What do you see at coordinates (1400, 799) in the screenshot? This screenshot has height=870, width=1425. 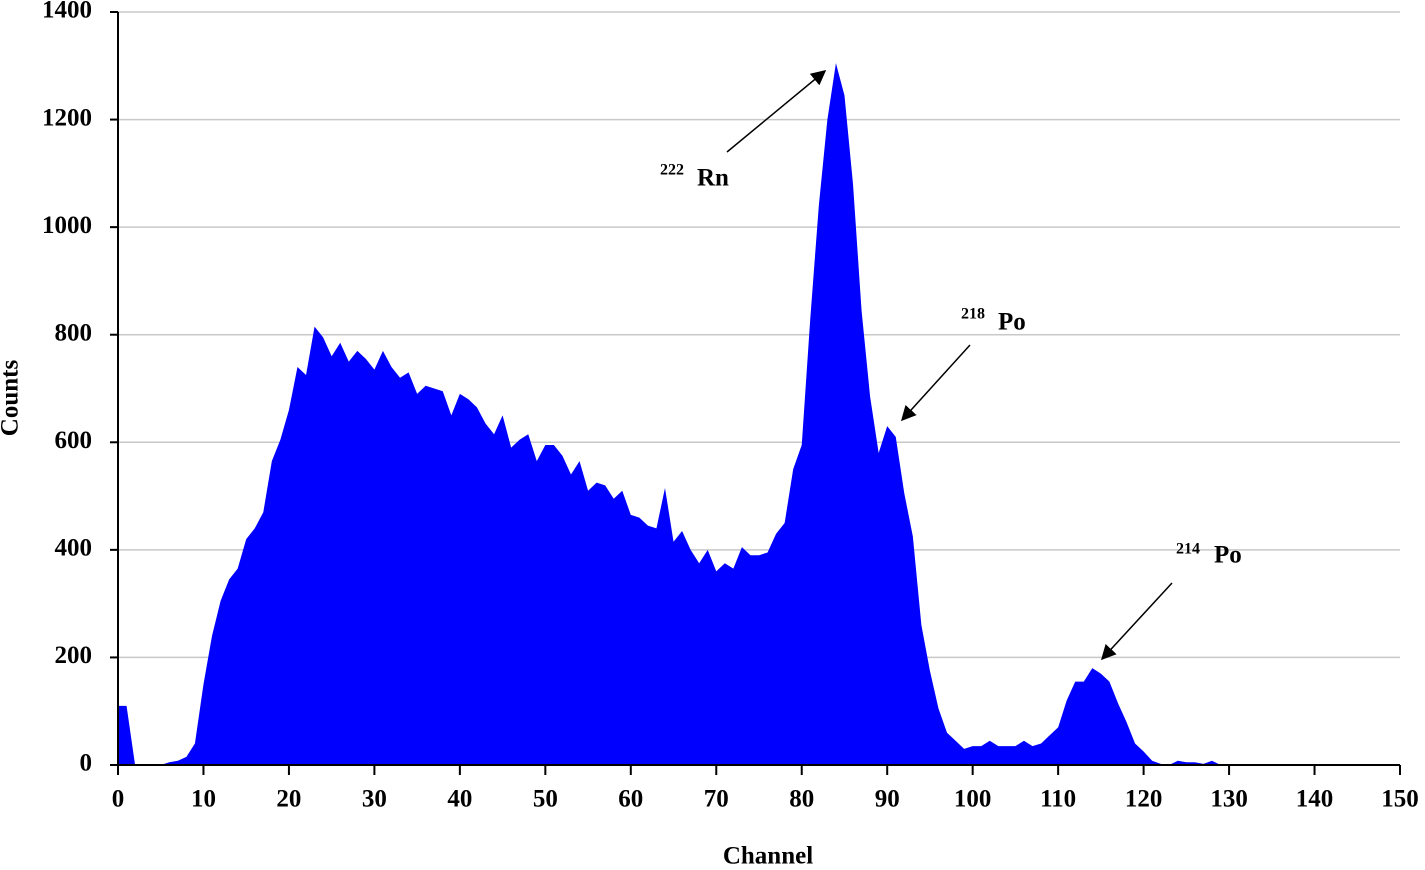 I see `x-tick-label: 150` at bounding box center [1400, 799].